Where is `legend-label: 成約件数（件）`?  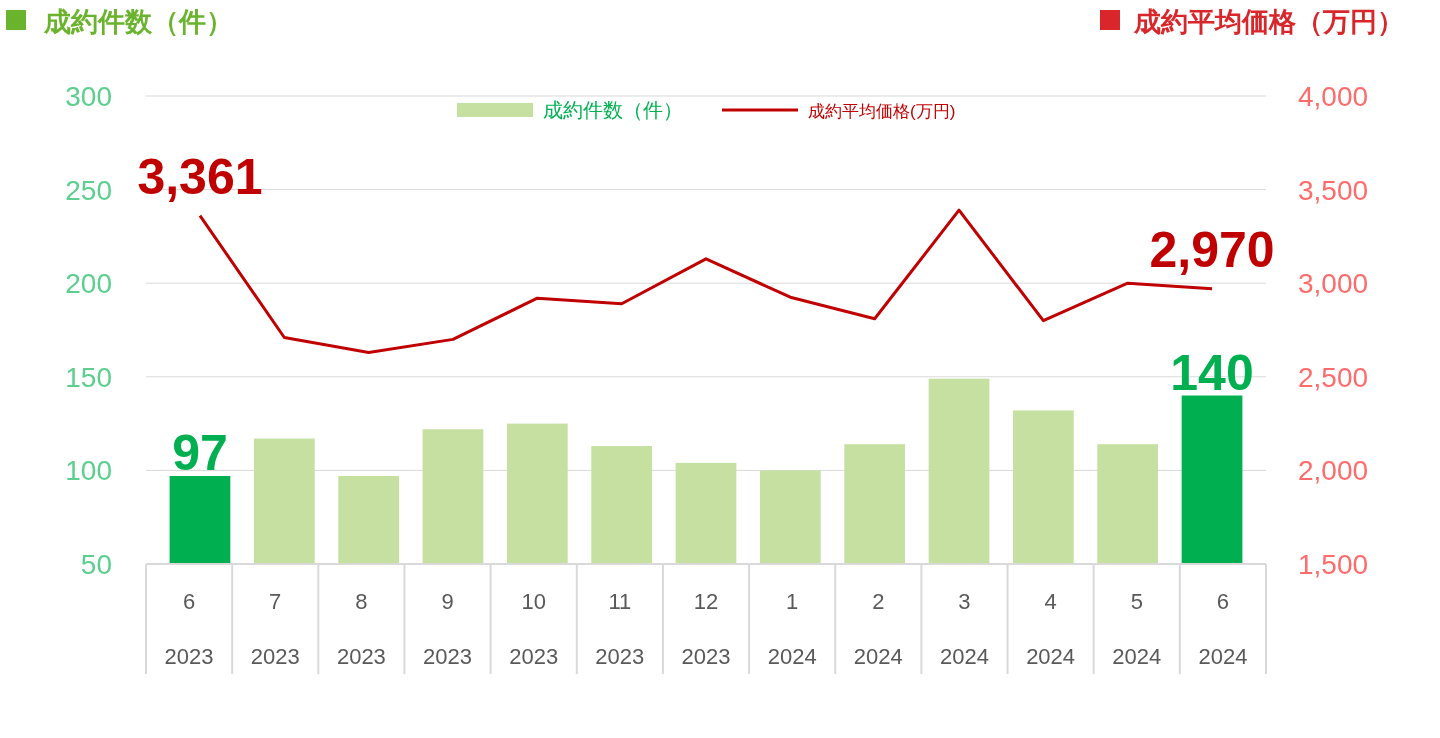 legend-label: 成約件数（件） is located at coordinates (613, 110).